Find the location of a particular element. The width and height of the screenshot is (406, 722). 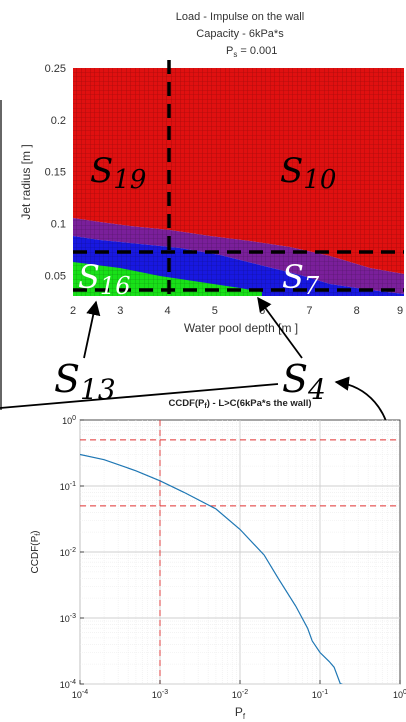

arrow-s4-to-boundary is located at coordinates (280, 327).